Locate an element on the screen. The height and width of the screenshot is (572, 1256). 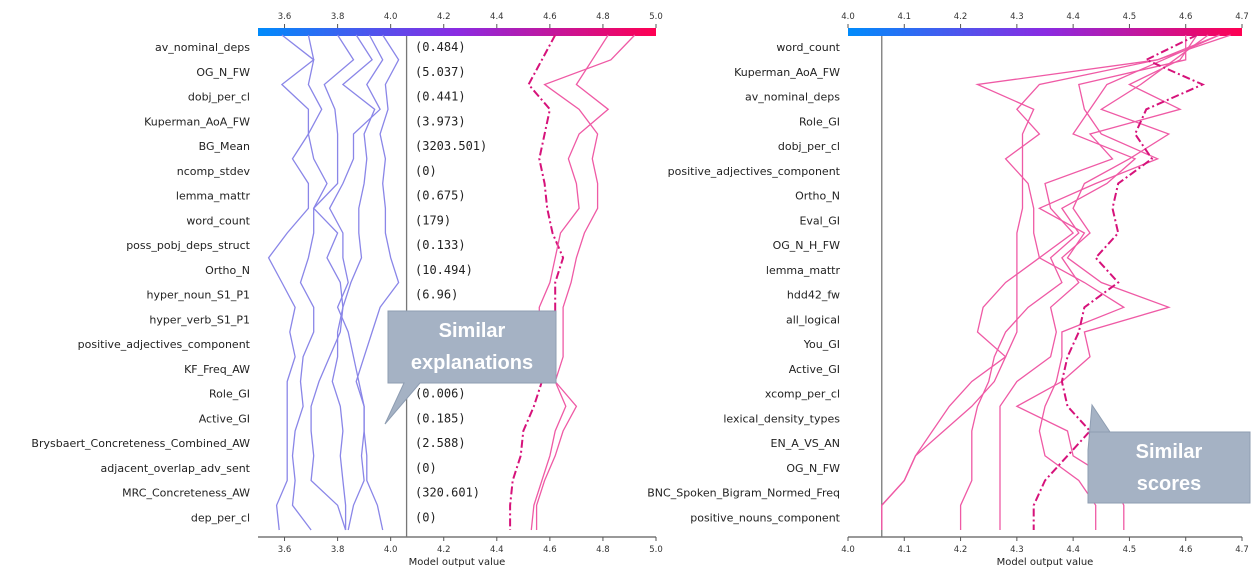
feature-label: hyper_noun_S1_P1 is located at coordinates (198, 295).